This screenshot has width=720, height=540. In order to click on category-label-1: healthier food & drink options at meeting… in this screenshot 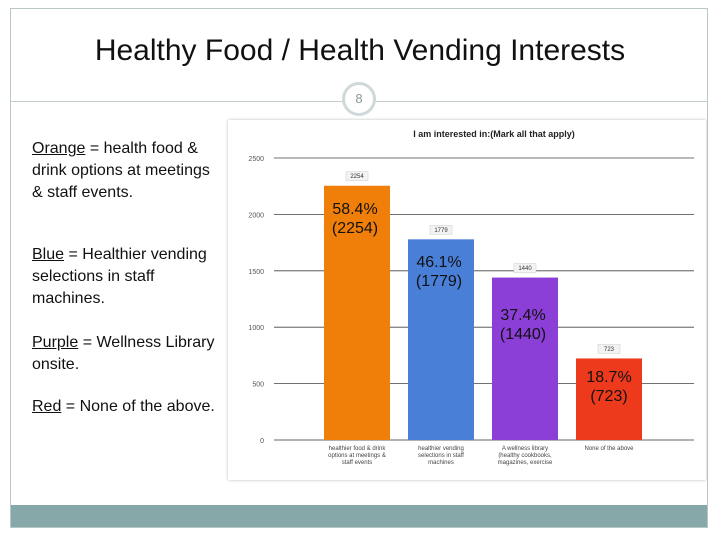, I will do `click(357, 456)`.